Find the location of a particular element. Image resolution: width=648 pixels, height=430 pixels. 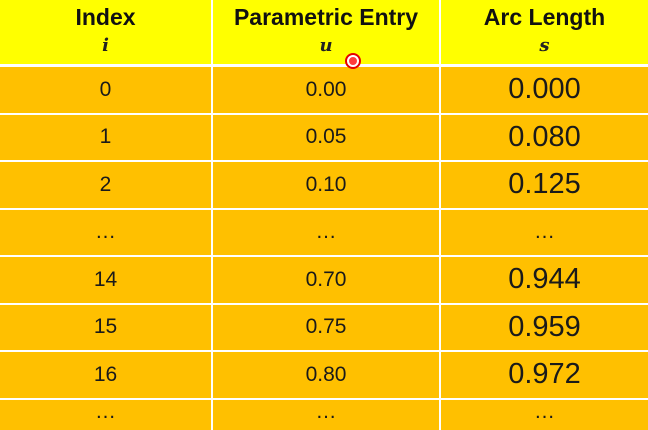

cell-s: 0.972 is located at coordinates (544, 375).